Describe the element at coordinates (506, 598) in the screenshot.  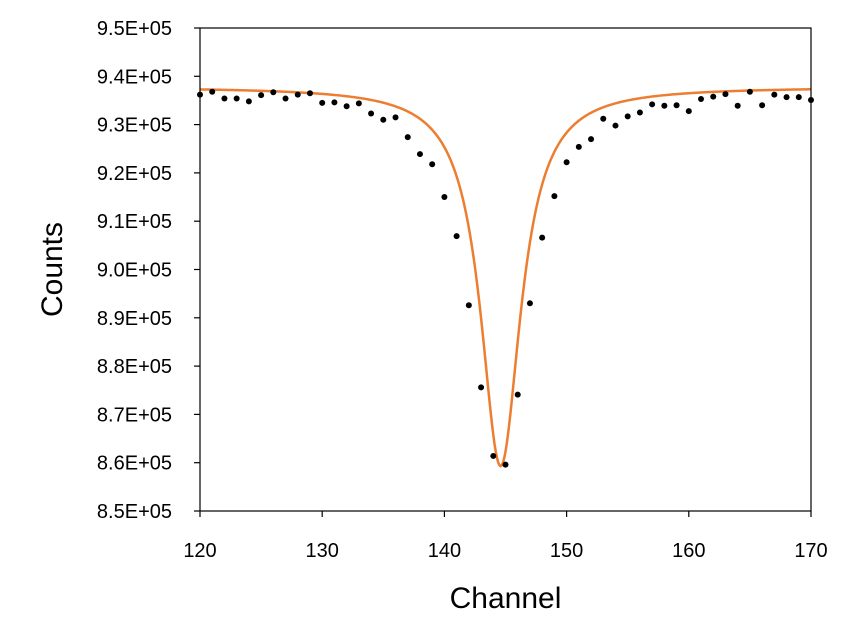
I see `x-axis-title: Channel` at that location.